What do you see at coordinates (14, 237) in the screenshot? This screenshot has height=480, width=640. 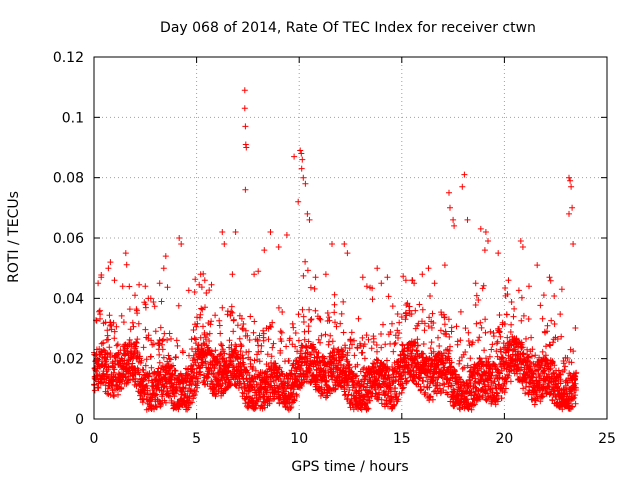 I see `y-axis-label: ROTI / TECUs` at bounding box center [14, 237].